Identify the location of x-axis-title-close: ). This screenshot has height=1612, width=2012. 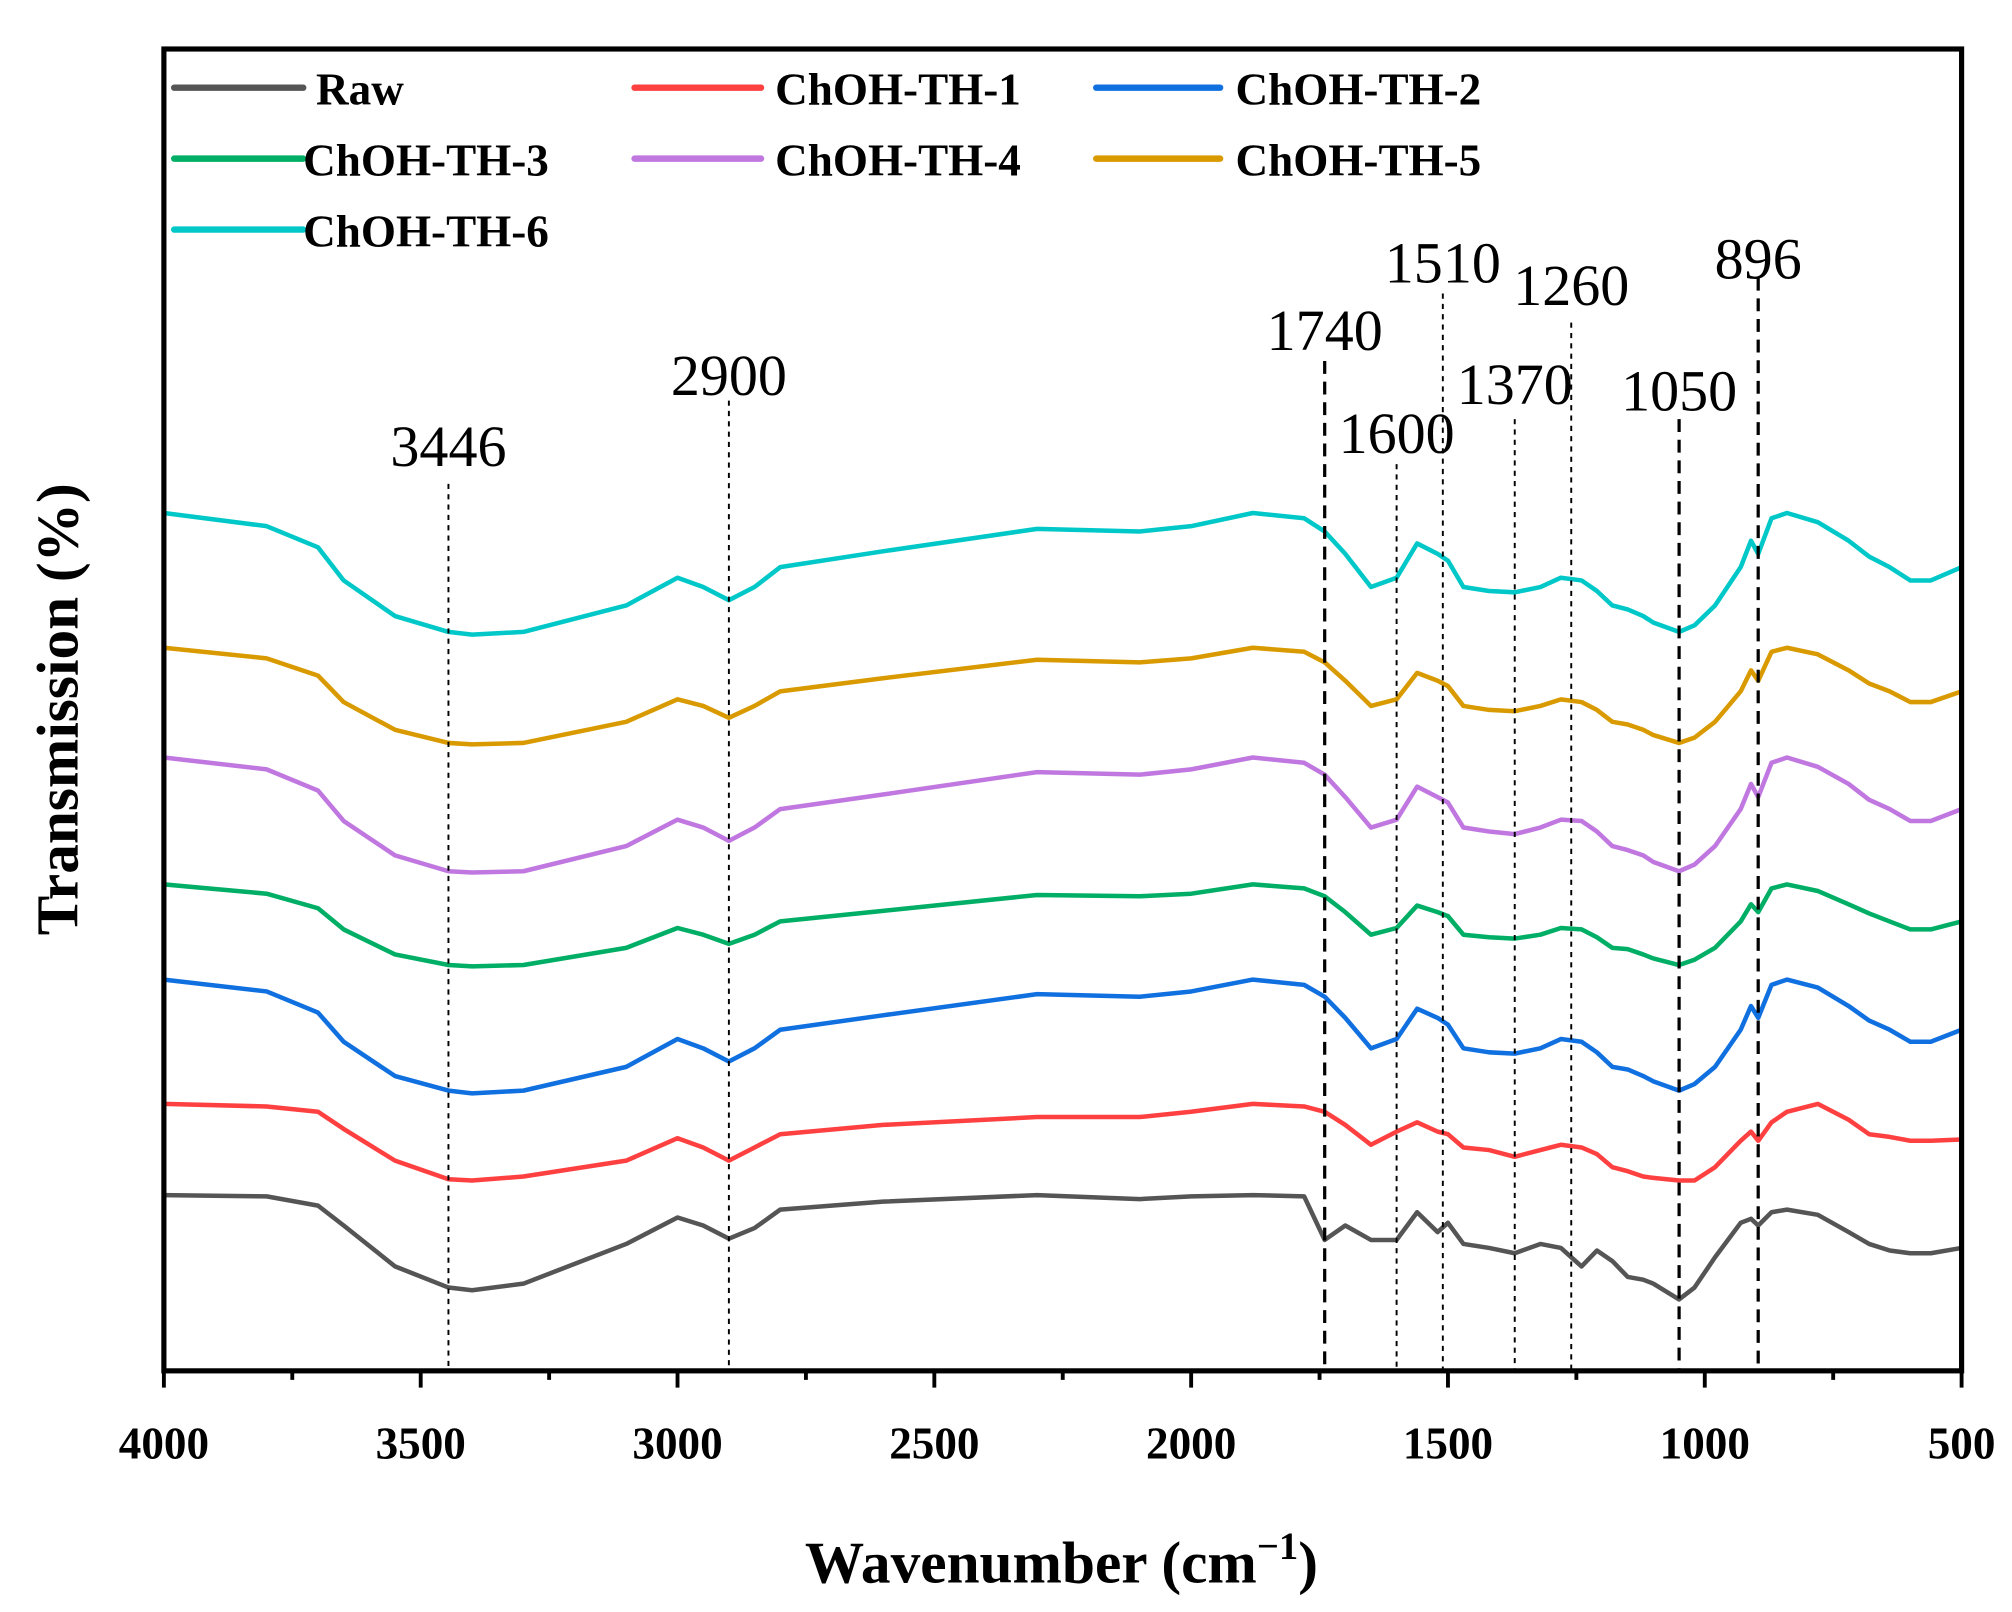
(1308, 1562).